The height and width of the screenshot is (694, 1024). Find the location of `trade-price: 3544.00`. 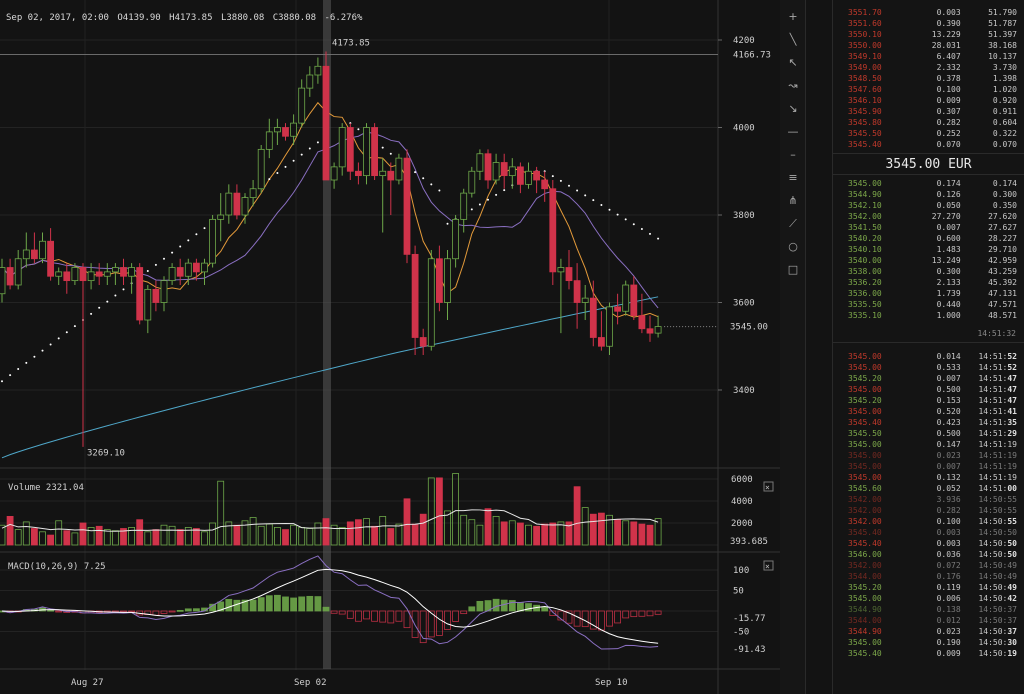

trade-price: 3544.00 is located at coordinates (865, 620).